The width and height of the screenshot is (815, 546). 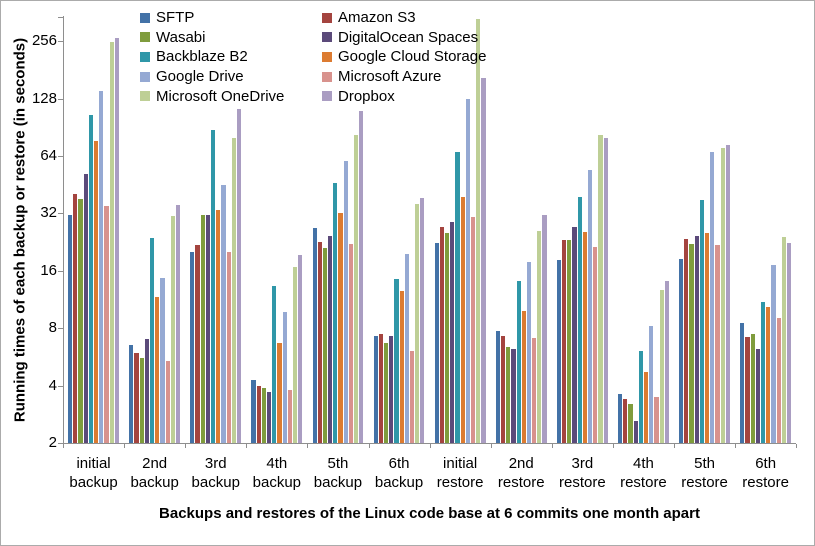 What do you see at coordinates (63, 230) in the screenshot?
I see `y-axis-line` at bounding box center [63, 230].